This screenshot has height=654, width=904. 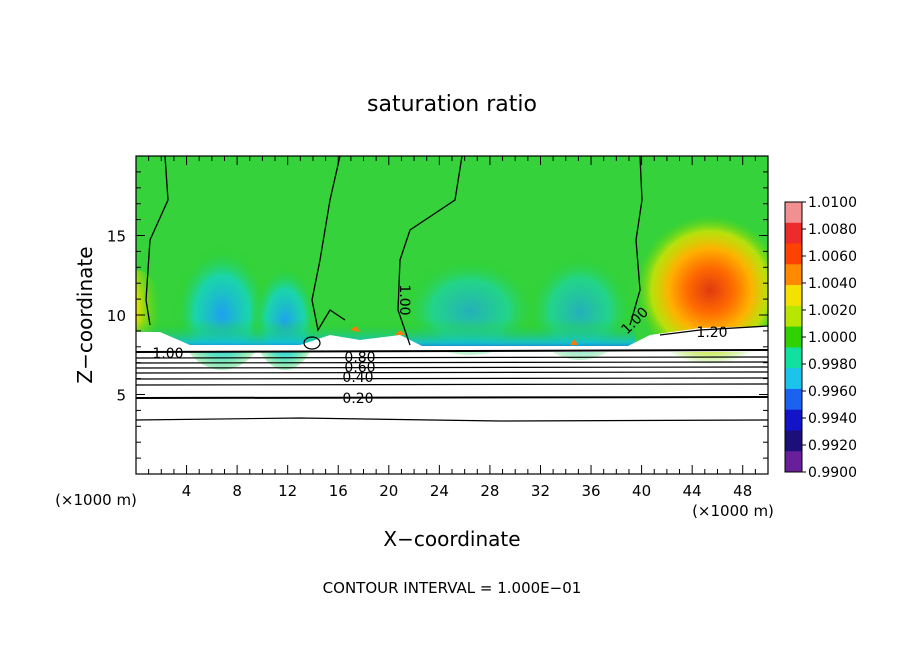 What do you see at coordinates (832, 365) in the screenshot?
I see `colorbar-level-label: 0.9980` at bounding box center [832, 365].